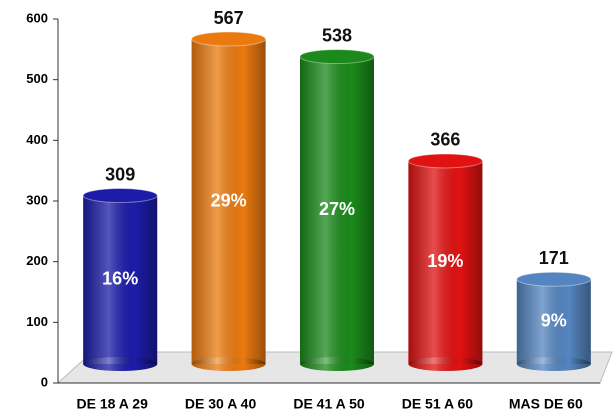 The height and width of the screenshot is (416, 615). I want to click on percent-label: 29%, so click(229, 200).